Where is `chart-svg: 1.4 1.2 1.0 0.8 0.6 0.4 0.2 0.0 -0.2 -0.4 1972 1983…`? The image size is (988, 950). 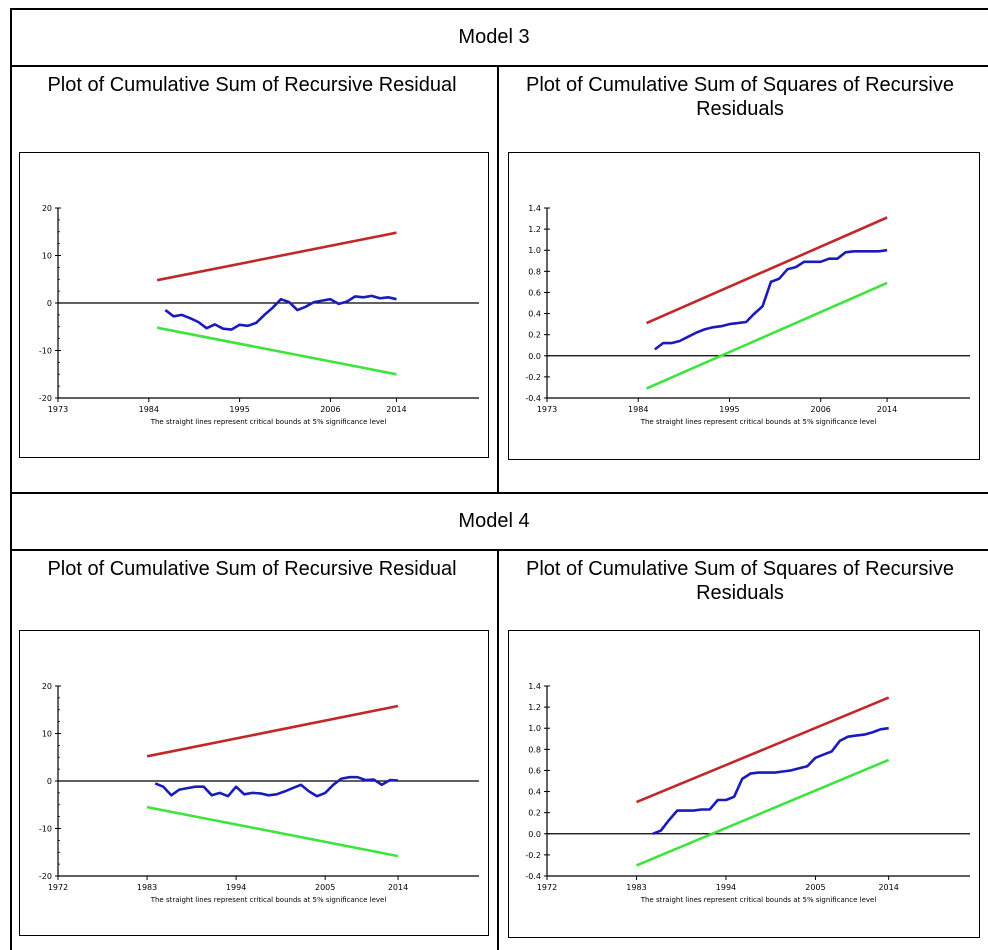 chart-svg: 1.4 1.2 1.0 0.8 0.6 0.4 0.2 0.0 -0.2 -0.4 1972 1983… is located at coordinates (747, 793).